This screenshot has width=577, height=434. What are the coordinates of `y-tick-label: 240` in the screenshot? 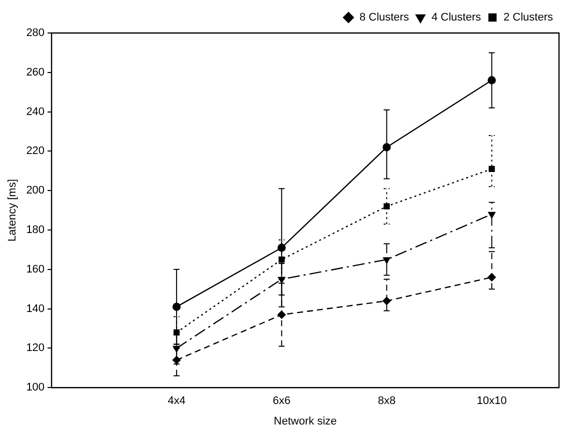 It's located at (35, 112).